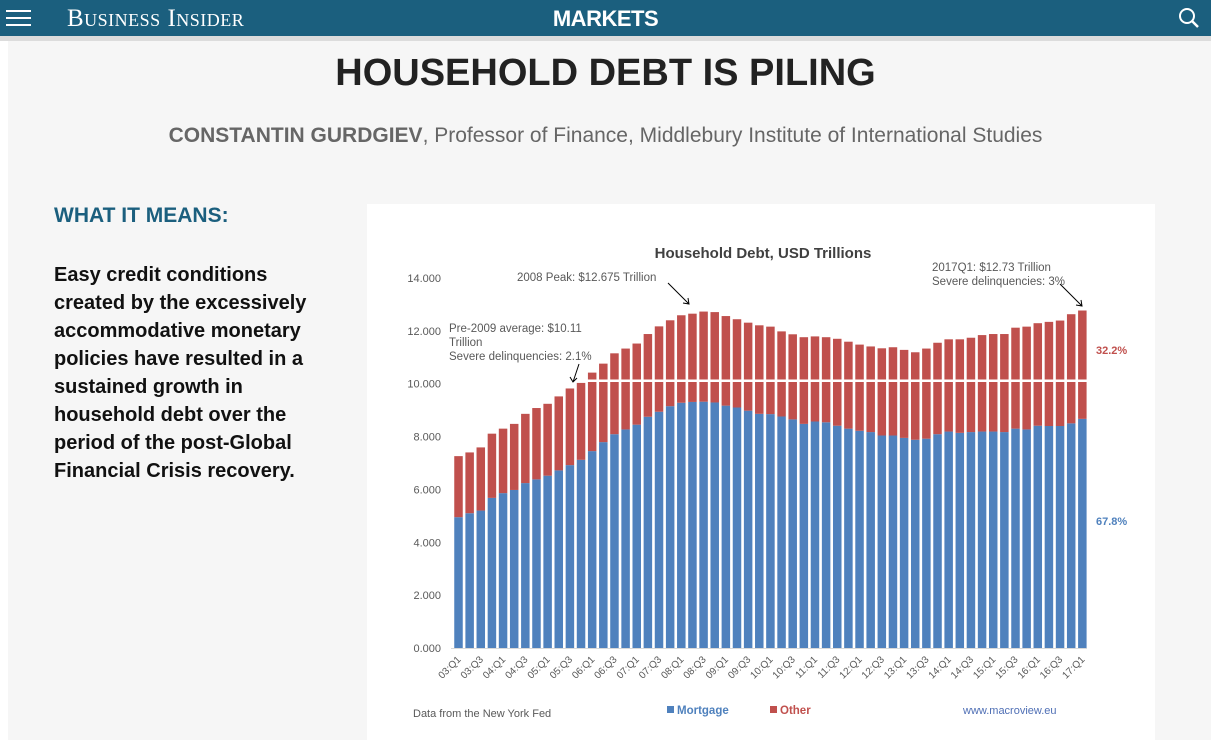 The width and height of the screenshot is (1211, 745). I want to click on x-tick-label: 04:Q3, so click(516, 667).